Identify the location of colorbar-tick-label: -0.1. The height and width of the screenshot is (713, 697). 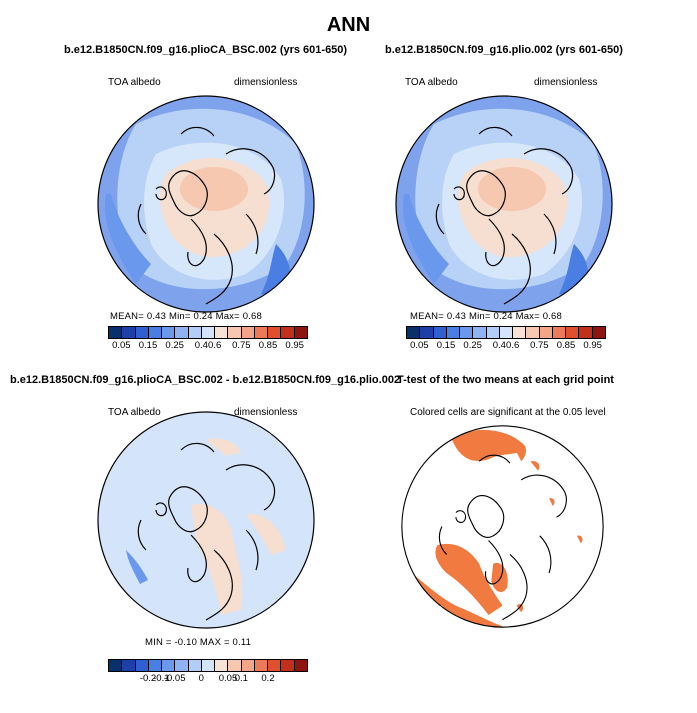
(161, 678).